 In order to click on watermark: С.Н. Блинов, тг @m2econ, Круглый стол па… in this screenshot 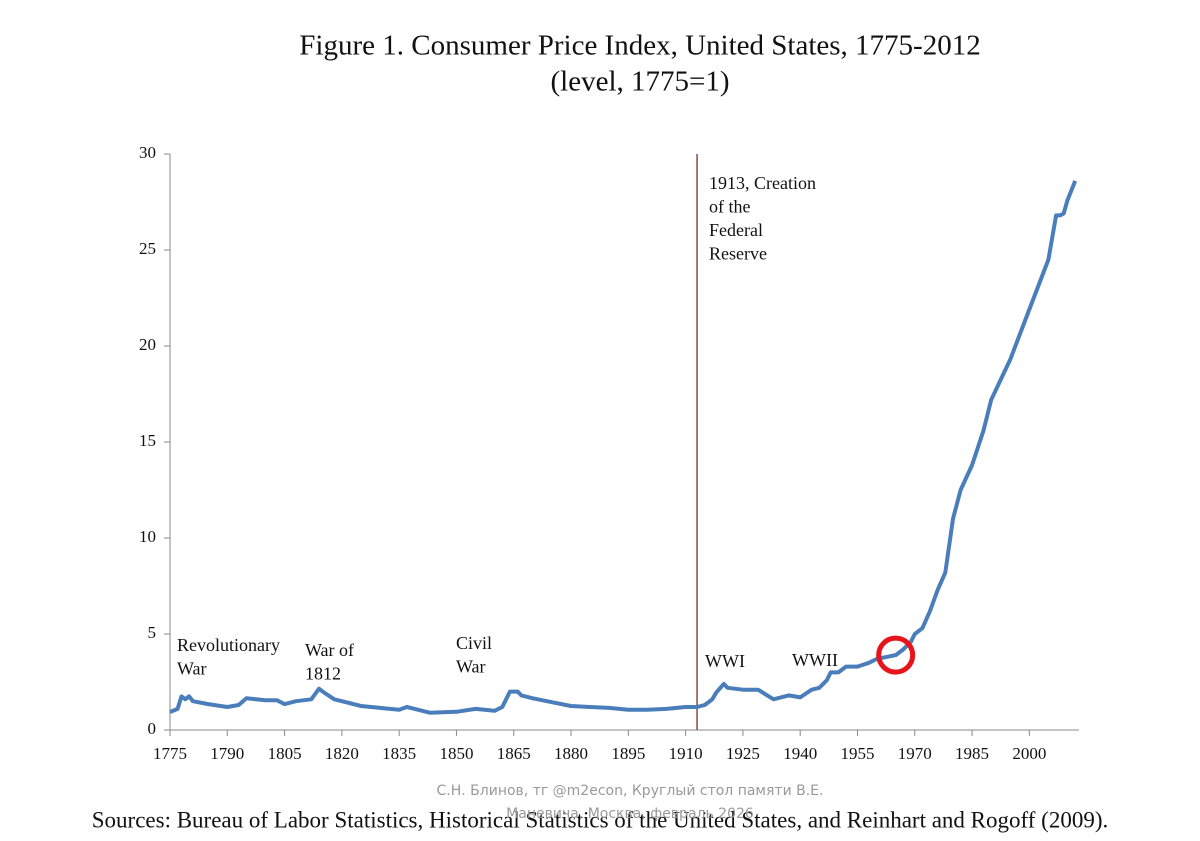, I will do `click(630, 791)`.